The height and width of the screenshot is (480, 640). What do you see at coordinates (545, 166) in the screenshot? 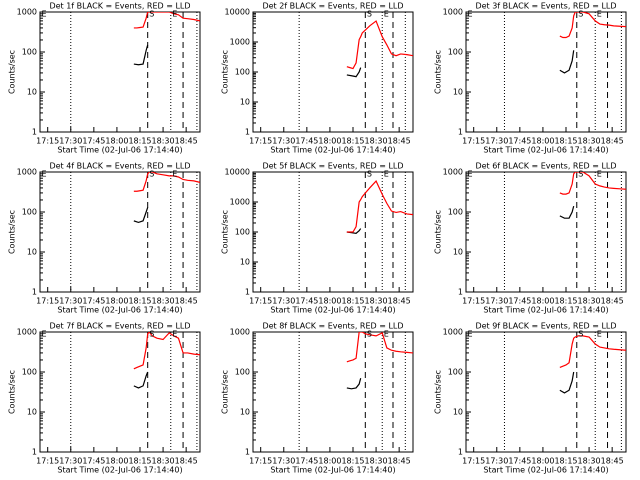
I see `chart-title: Det 6f BLACK = Events, RED = LLD` at bounding box center [545, 166].